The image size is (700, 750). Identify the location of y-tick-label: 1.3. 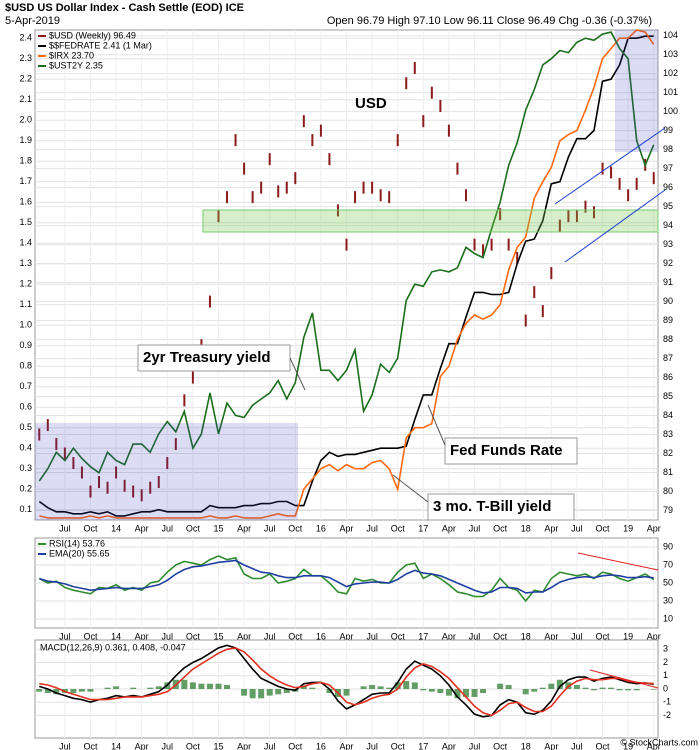
(25, 263).